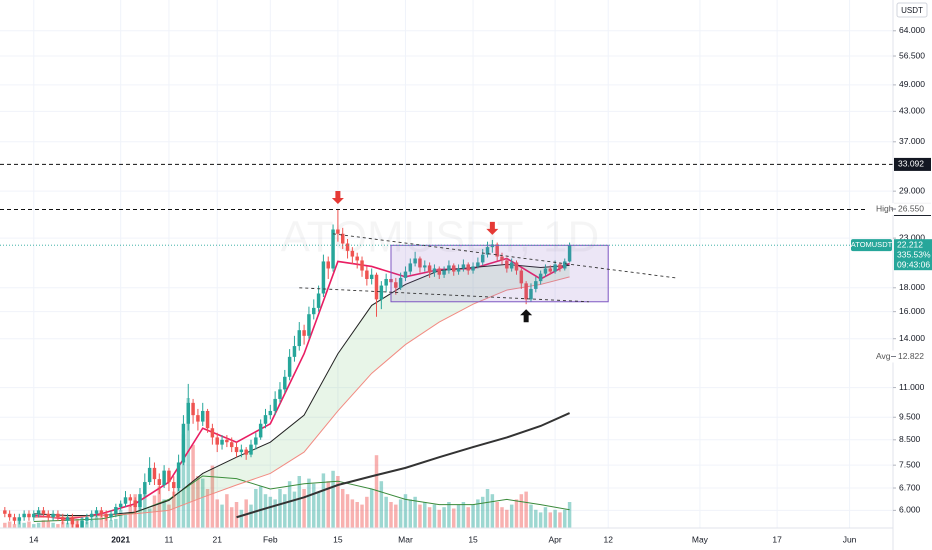 The width and height of the screenshot is (932, 550). What do you see at coordinates (900, 356) in the screenshot?
I see `marker-bg` at bounding box center [900, 356].